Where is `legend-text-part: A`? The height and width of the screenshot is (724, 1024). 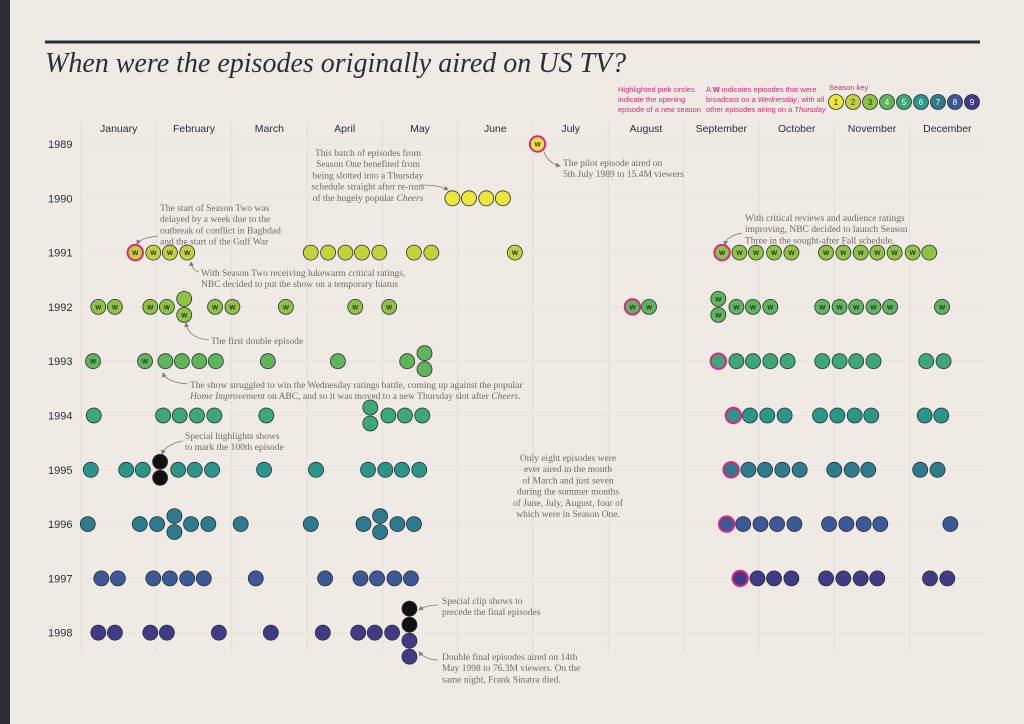
legend-text-part: A is located at coordinates (709, 89).